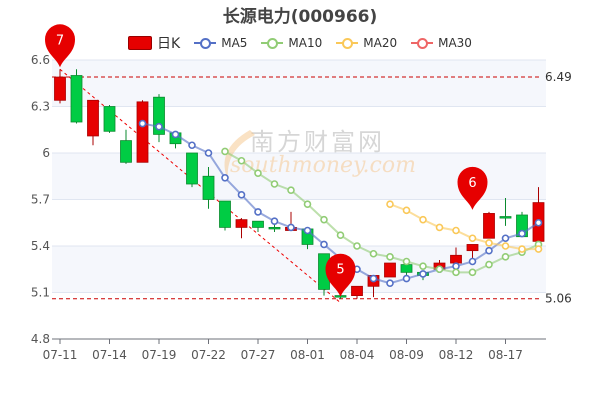 The width and height of the screenshot is (600, 400). I want to click on ma20-line, so click(464, 227).